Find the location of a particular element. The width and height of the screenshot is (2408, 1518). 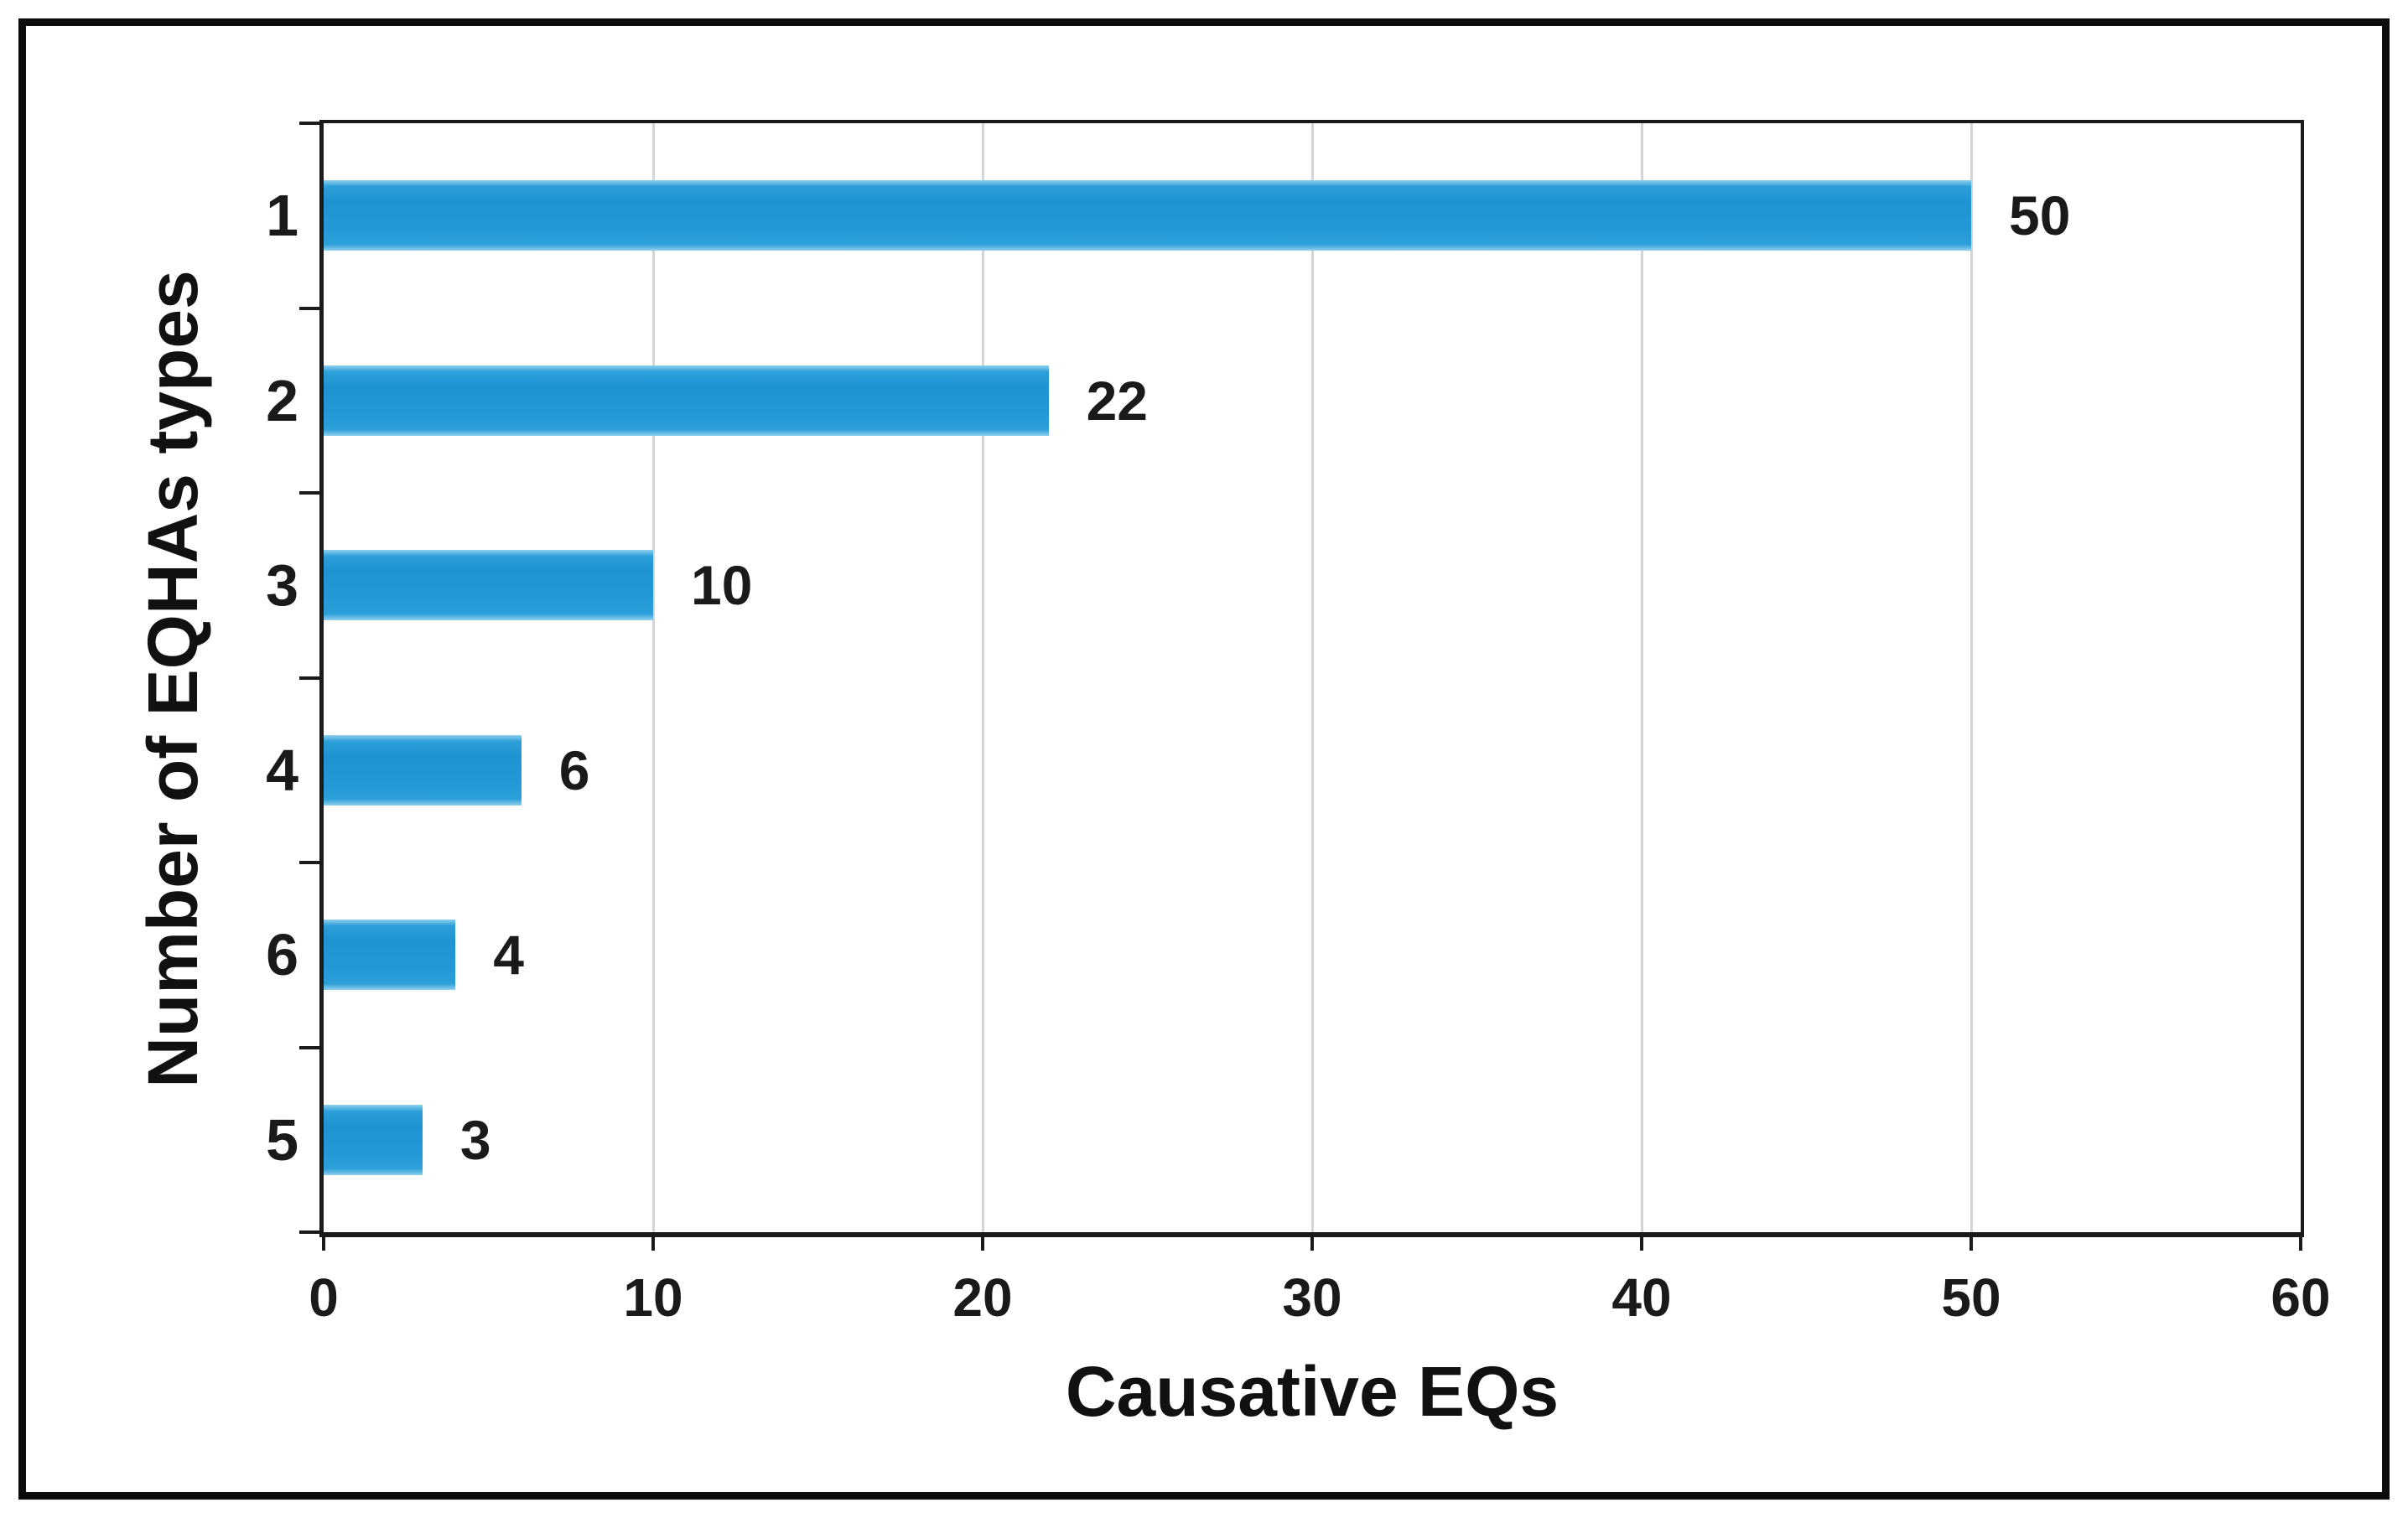

bar-value-label: 50 is located at coordinates (2040, 216).